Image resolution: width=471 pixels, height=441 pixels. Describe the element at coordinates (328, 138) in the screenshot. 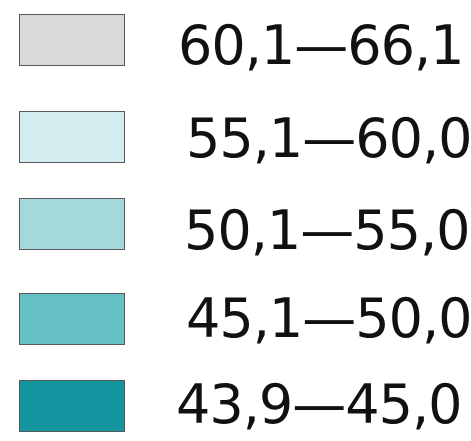

I see `legend-item-label: 55,1—60,0` at that location.